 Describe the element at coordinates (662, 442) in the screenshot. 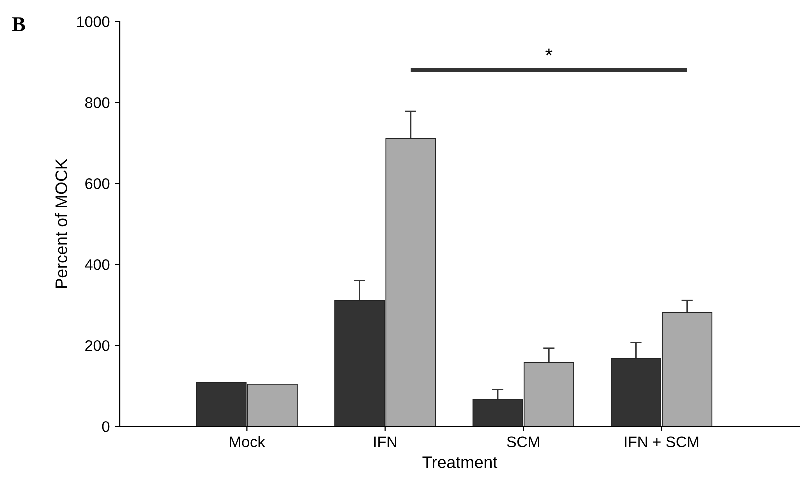

I see `x-tick-label: IFN + SCM` at that location.